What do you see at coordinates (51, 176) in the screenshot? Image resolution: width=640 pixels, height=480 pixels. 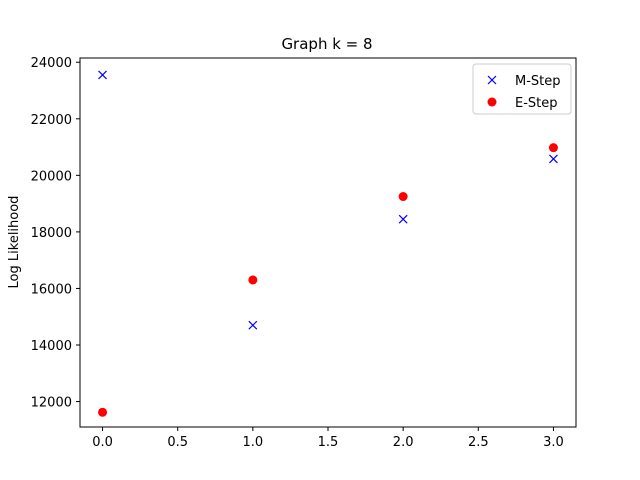 I see `y-tick-label: 20000` at bounding box center [51, 176].